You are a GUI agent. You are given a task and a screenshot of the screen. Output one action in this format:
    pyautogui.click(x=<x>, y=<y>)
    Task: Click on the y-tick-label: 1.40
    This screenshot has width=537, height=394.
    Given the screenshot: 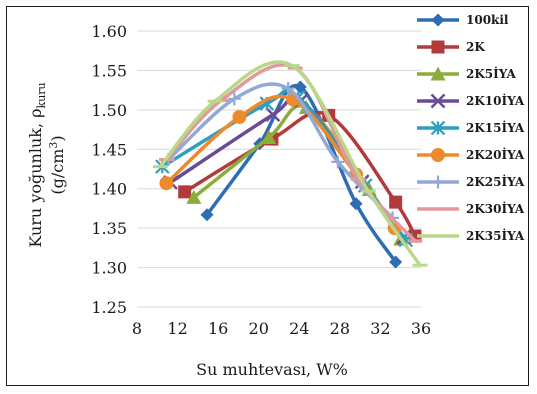 What is the action you would take?
    pyautogui.click(x=109, y=189)
    